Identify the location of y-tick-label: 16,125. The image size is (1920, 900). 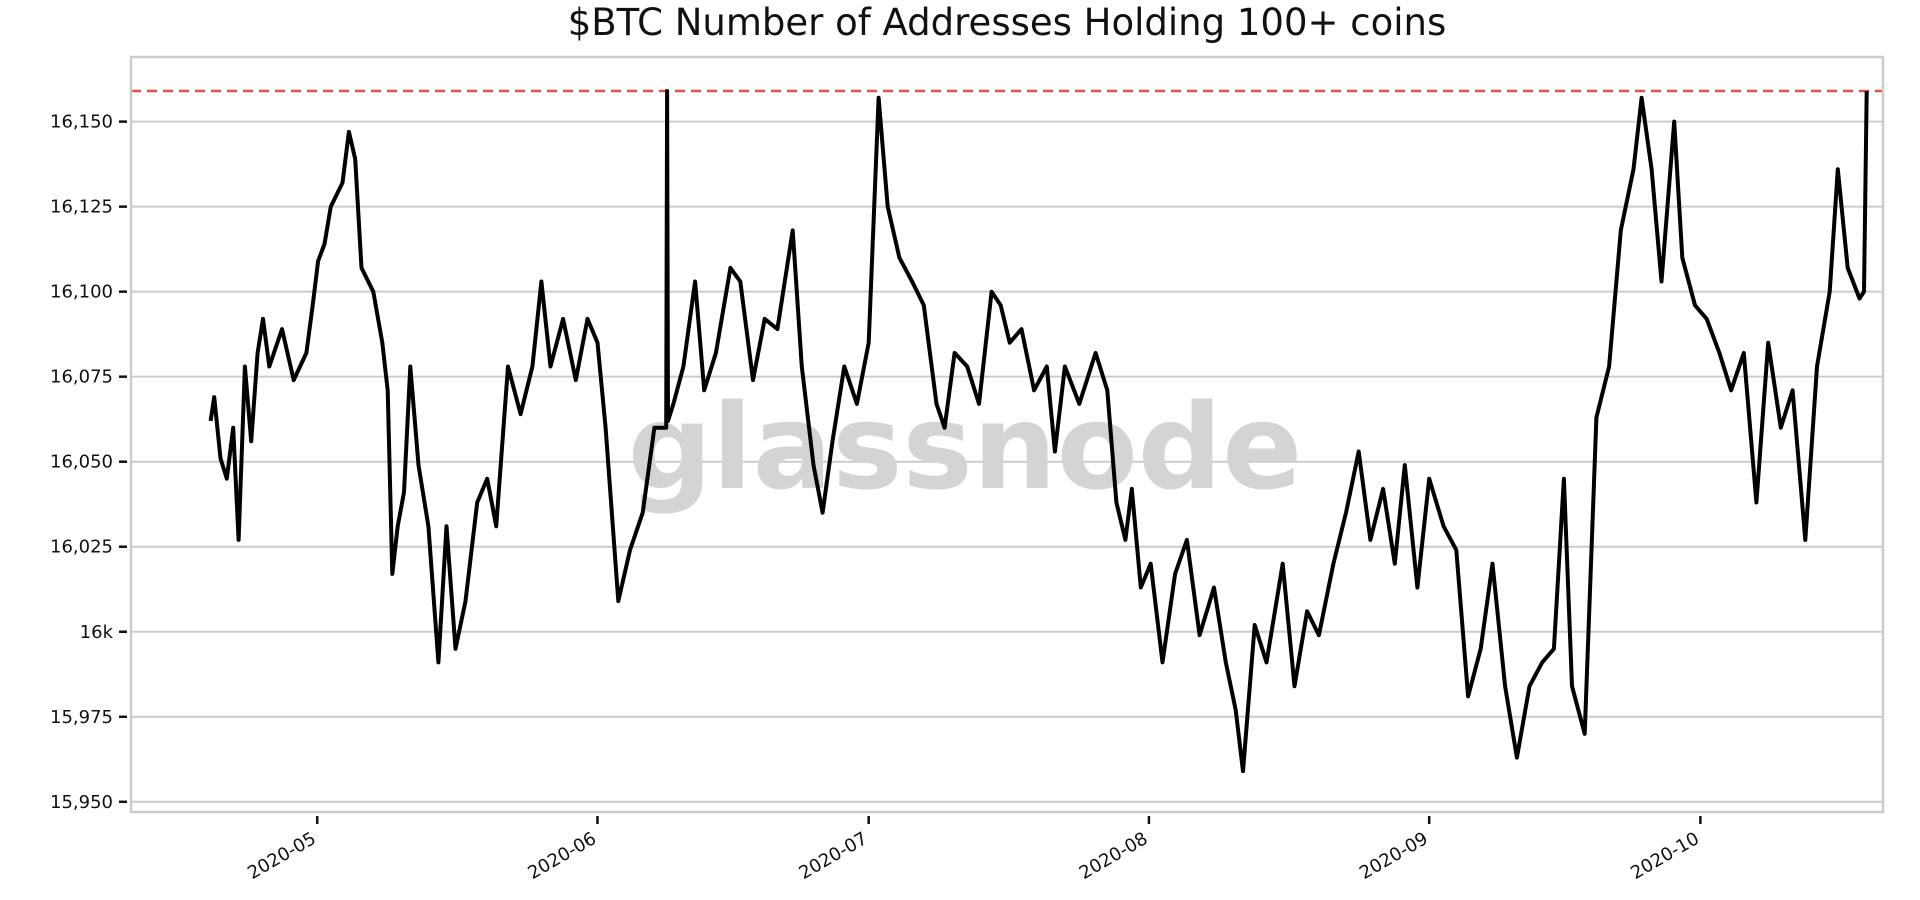
(81, 207).